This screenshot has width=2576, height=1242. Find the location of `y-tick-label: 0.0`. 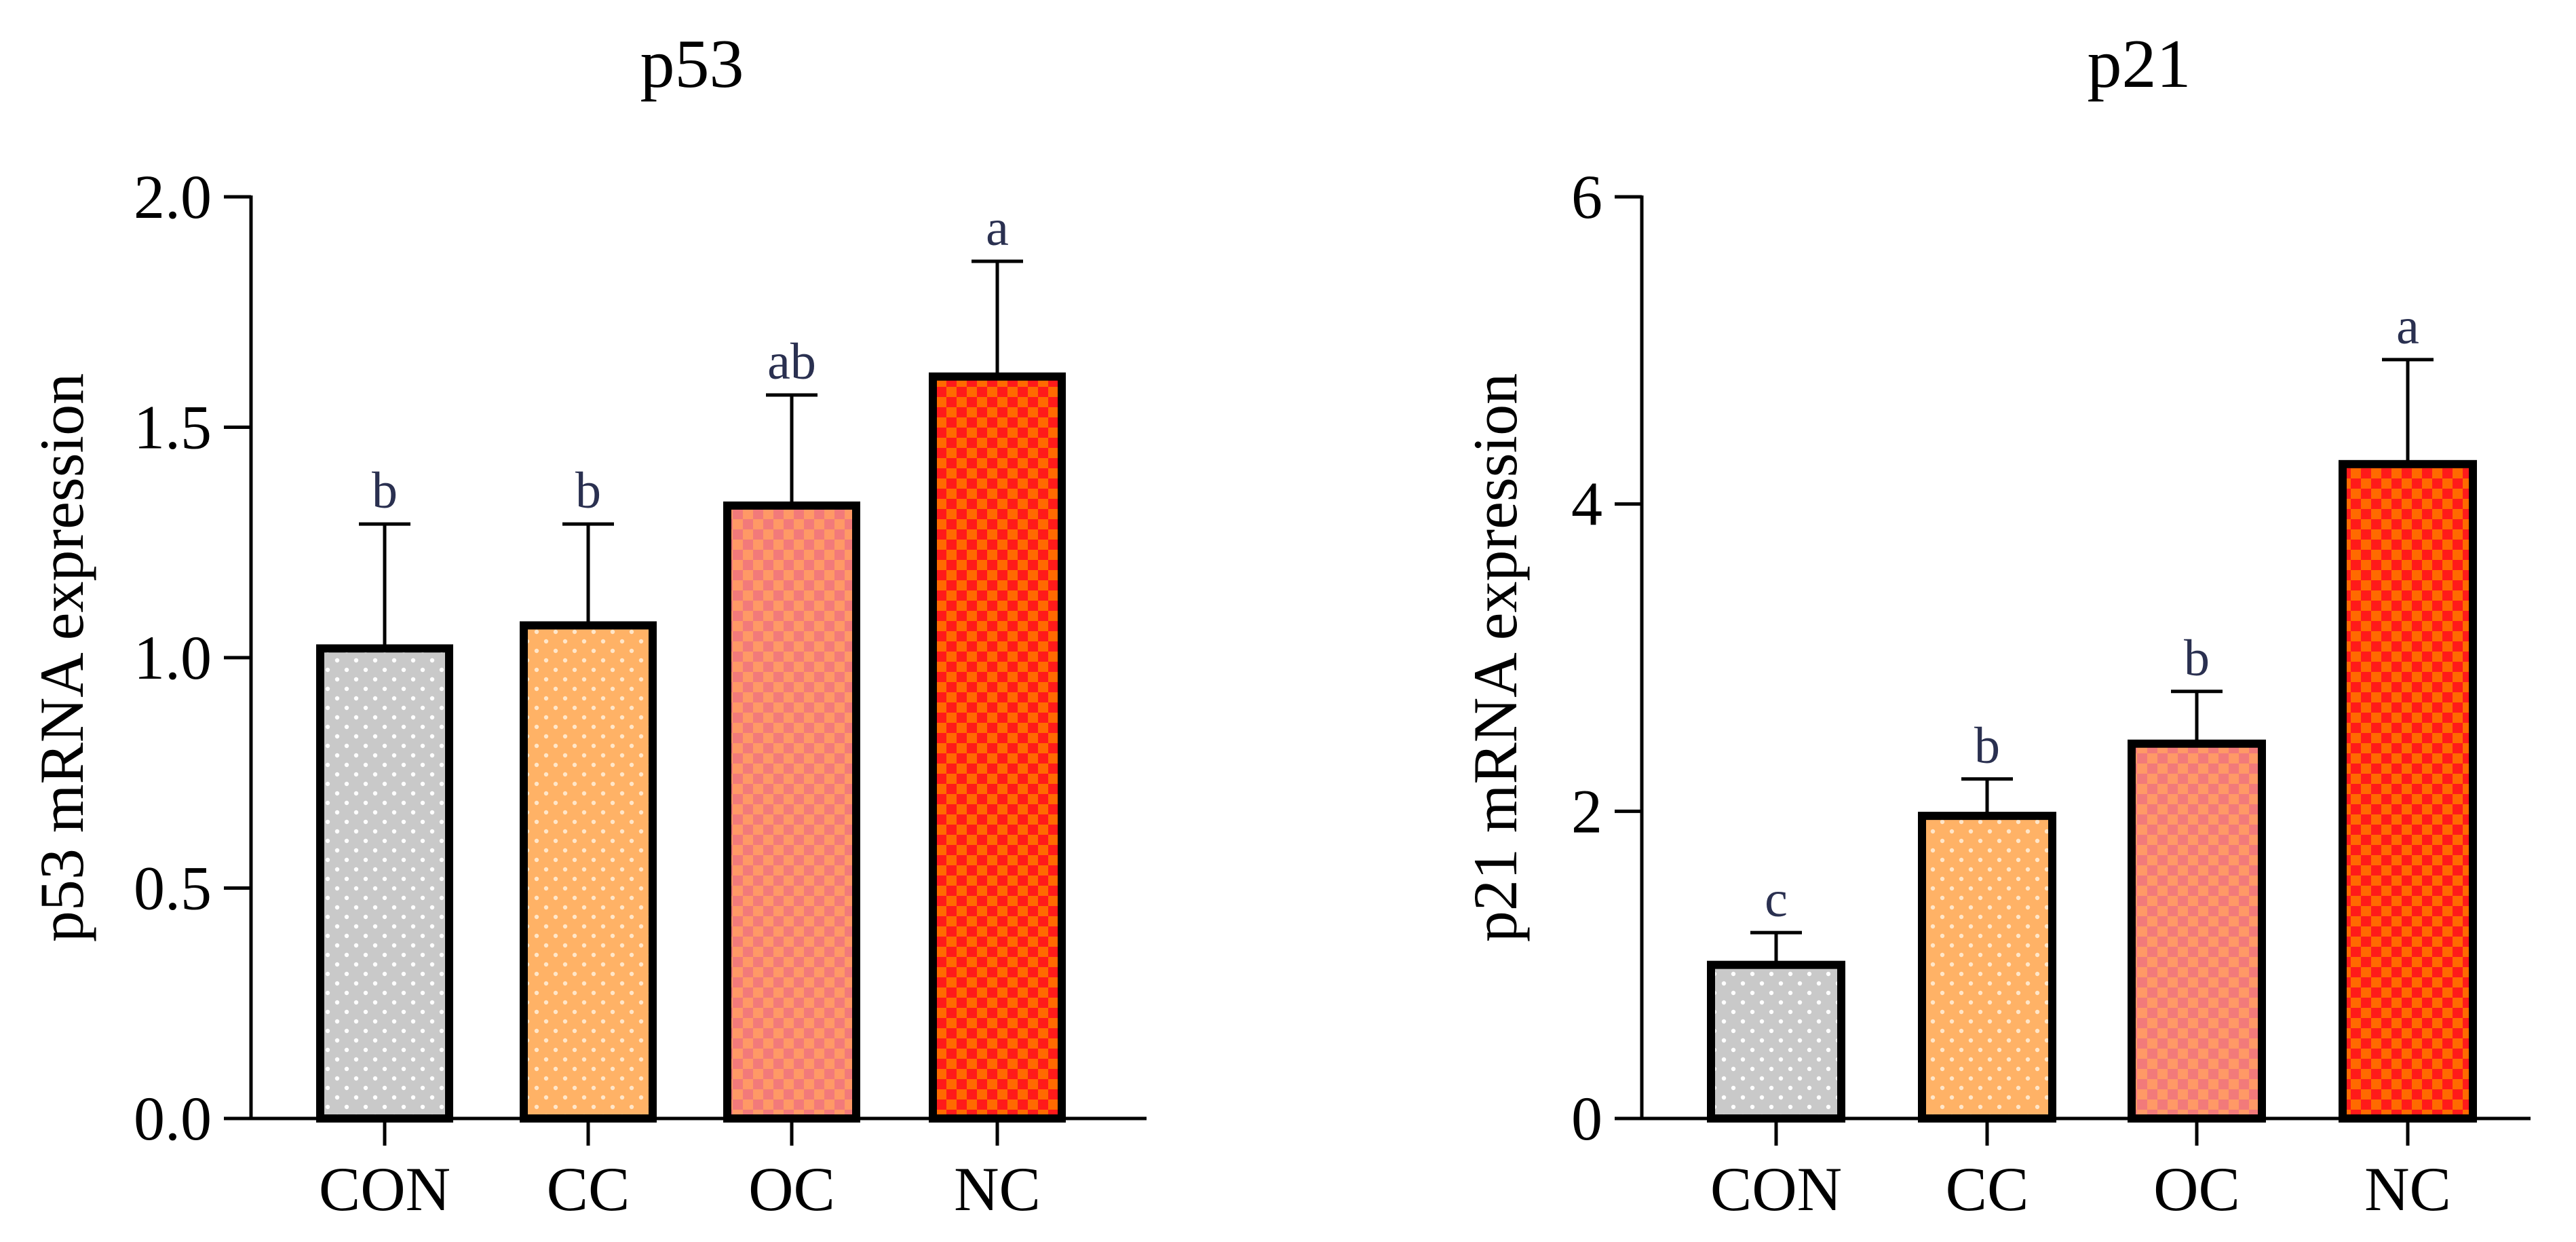

y-tick-label: 0.0 is located at coordinates (173, 1118).